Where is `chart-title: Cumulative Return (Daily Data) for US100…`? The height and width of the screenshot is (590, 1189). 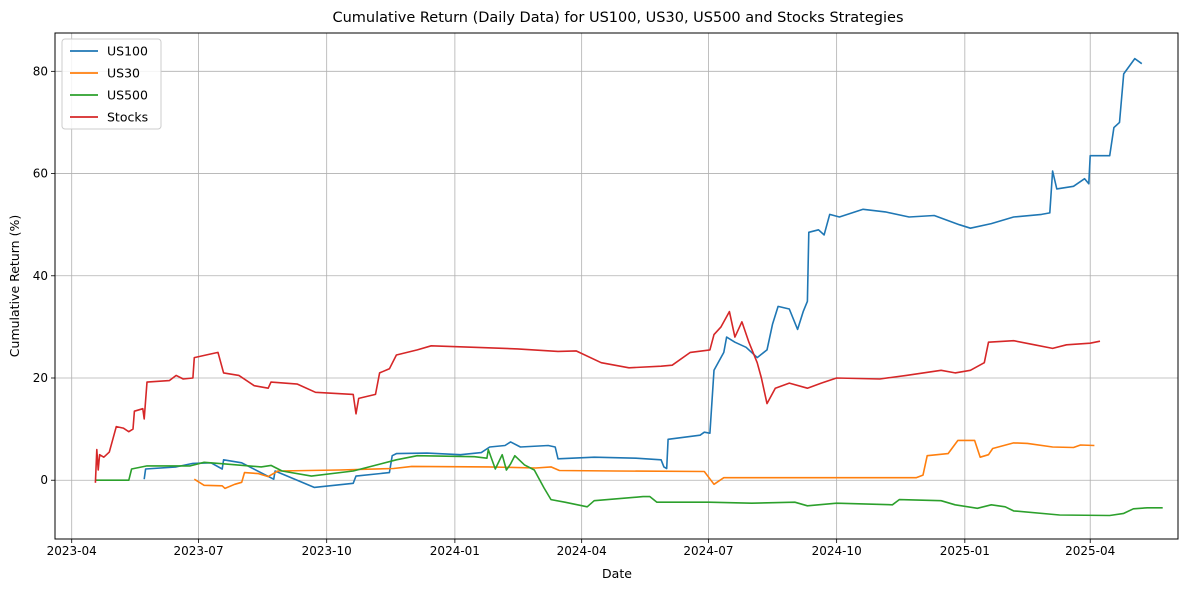 chart-title: Cumulative Return (Daily Data) for US100… is located at coordinates (617, 18).